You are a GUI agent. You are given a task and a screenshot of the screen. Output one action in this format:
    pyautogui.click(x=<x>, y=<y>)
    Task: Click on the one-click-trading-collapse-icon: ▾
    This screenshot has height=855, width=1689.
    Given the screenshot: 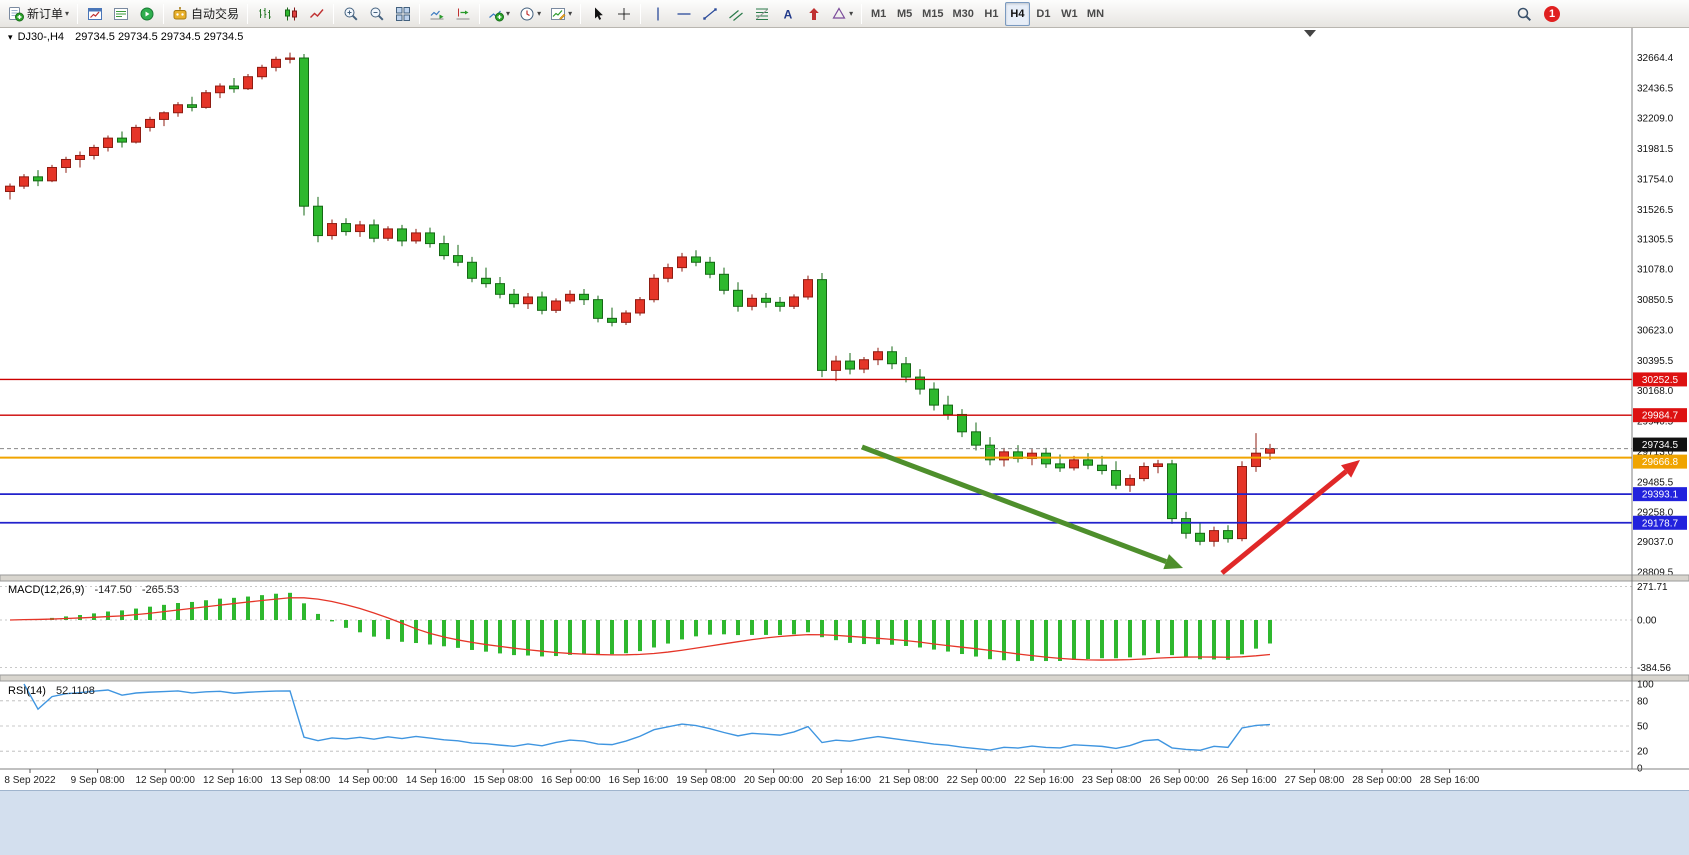 What is the action you would take?
    pyautogui.click(x=10, y=37)
    